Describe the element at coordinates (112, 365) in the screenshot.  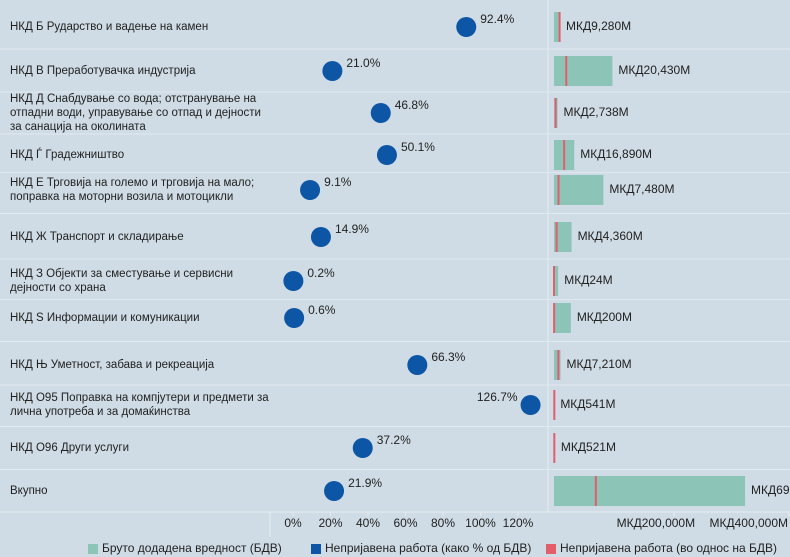
I see `category-label: НКД Њ Уметност, забава и рекреација` at that location.